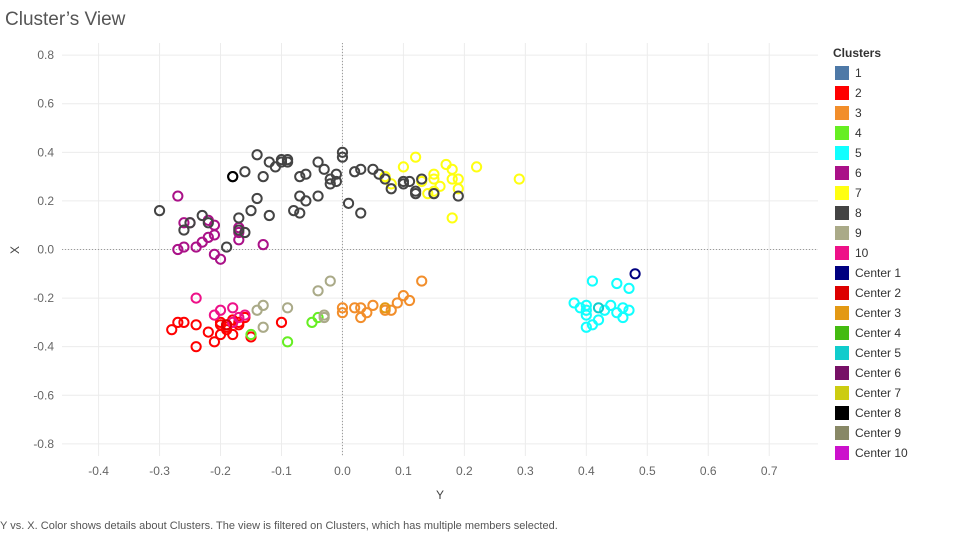  Describe the element at coordinates (901, 153) in the screenshot. I see `legend-item-5: 5` at that location.